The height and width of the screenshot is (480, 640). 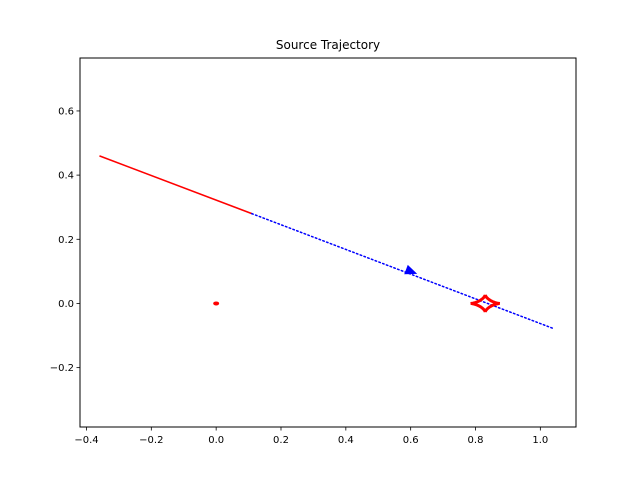 I want to click on y-tick-label: 0.2, so click(x=66, y=240).